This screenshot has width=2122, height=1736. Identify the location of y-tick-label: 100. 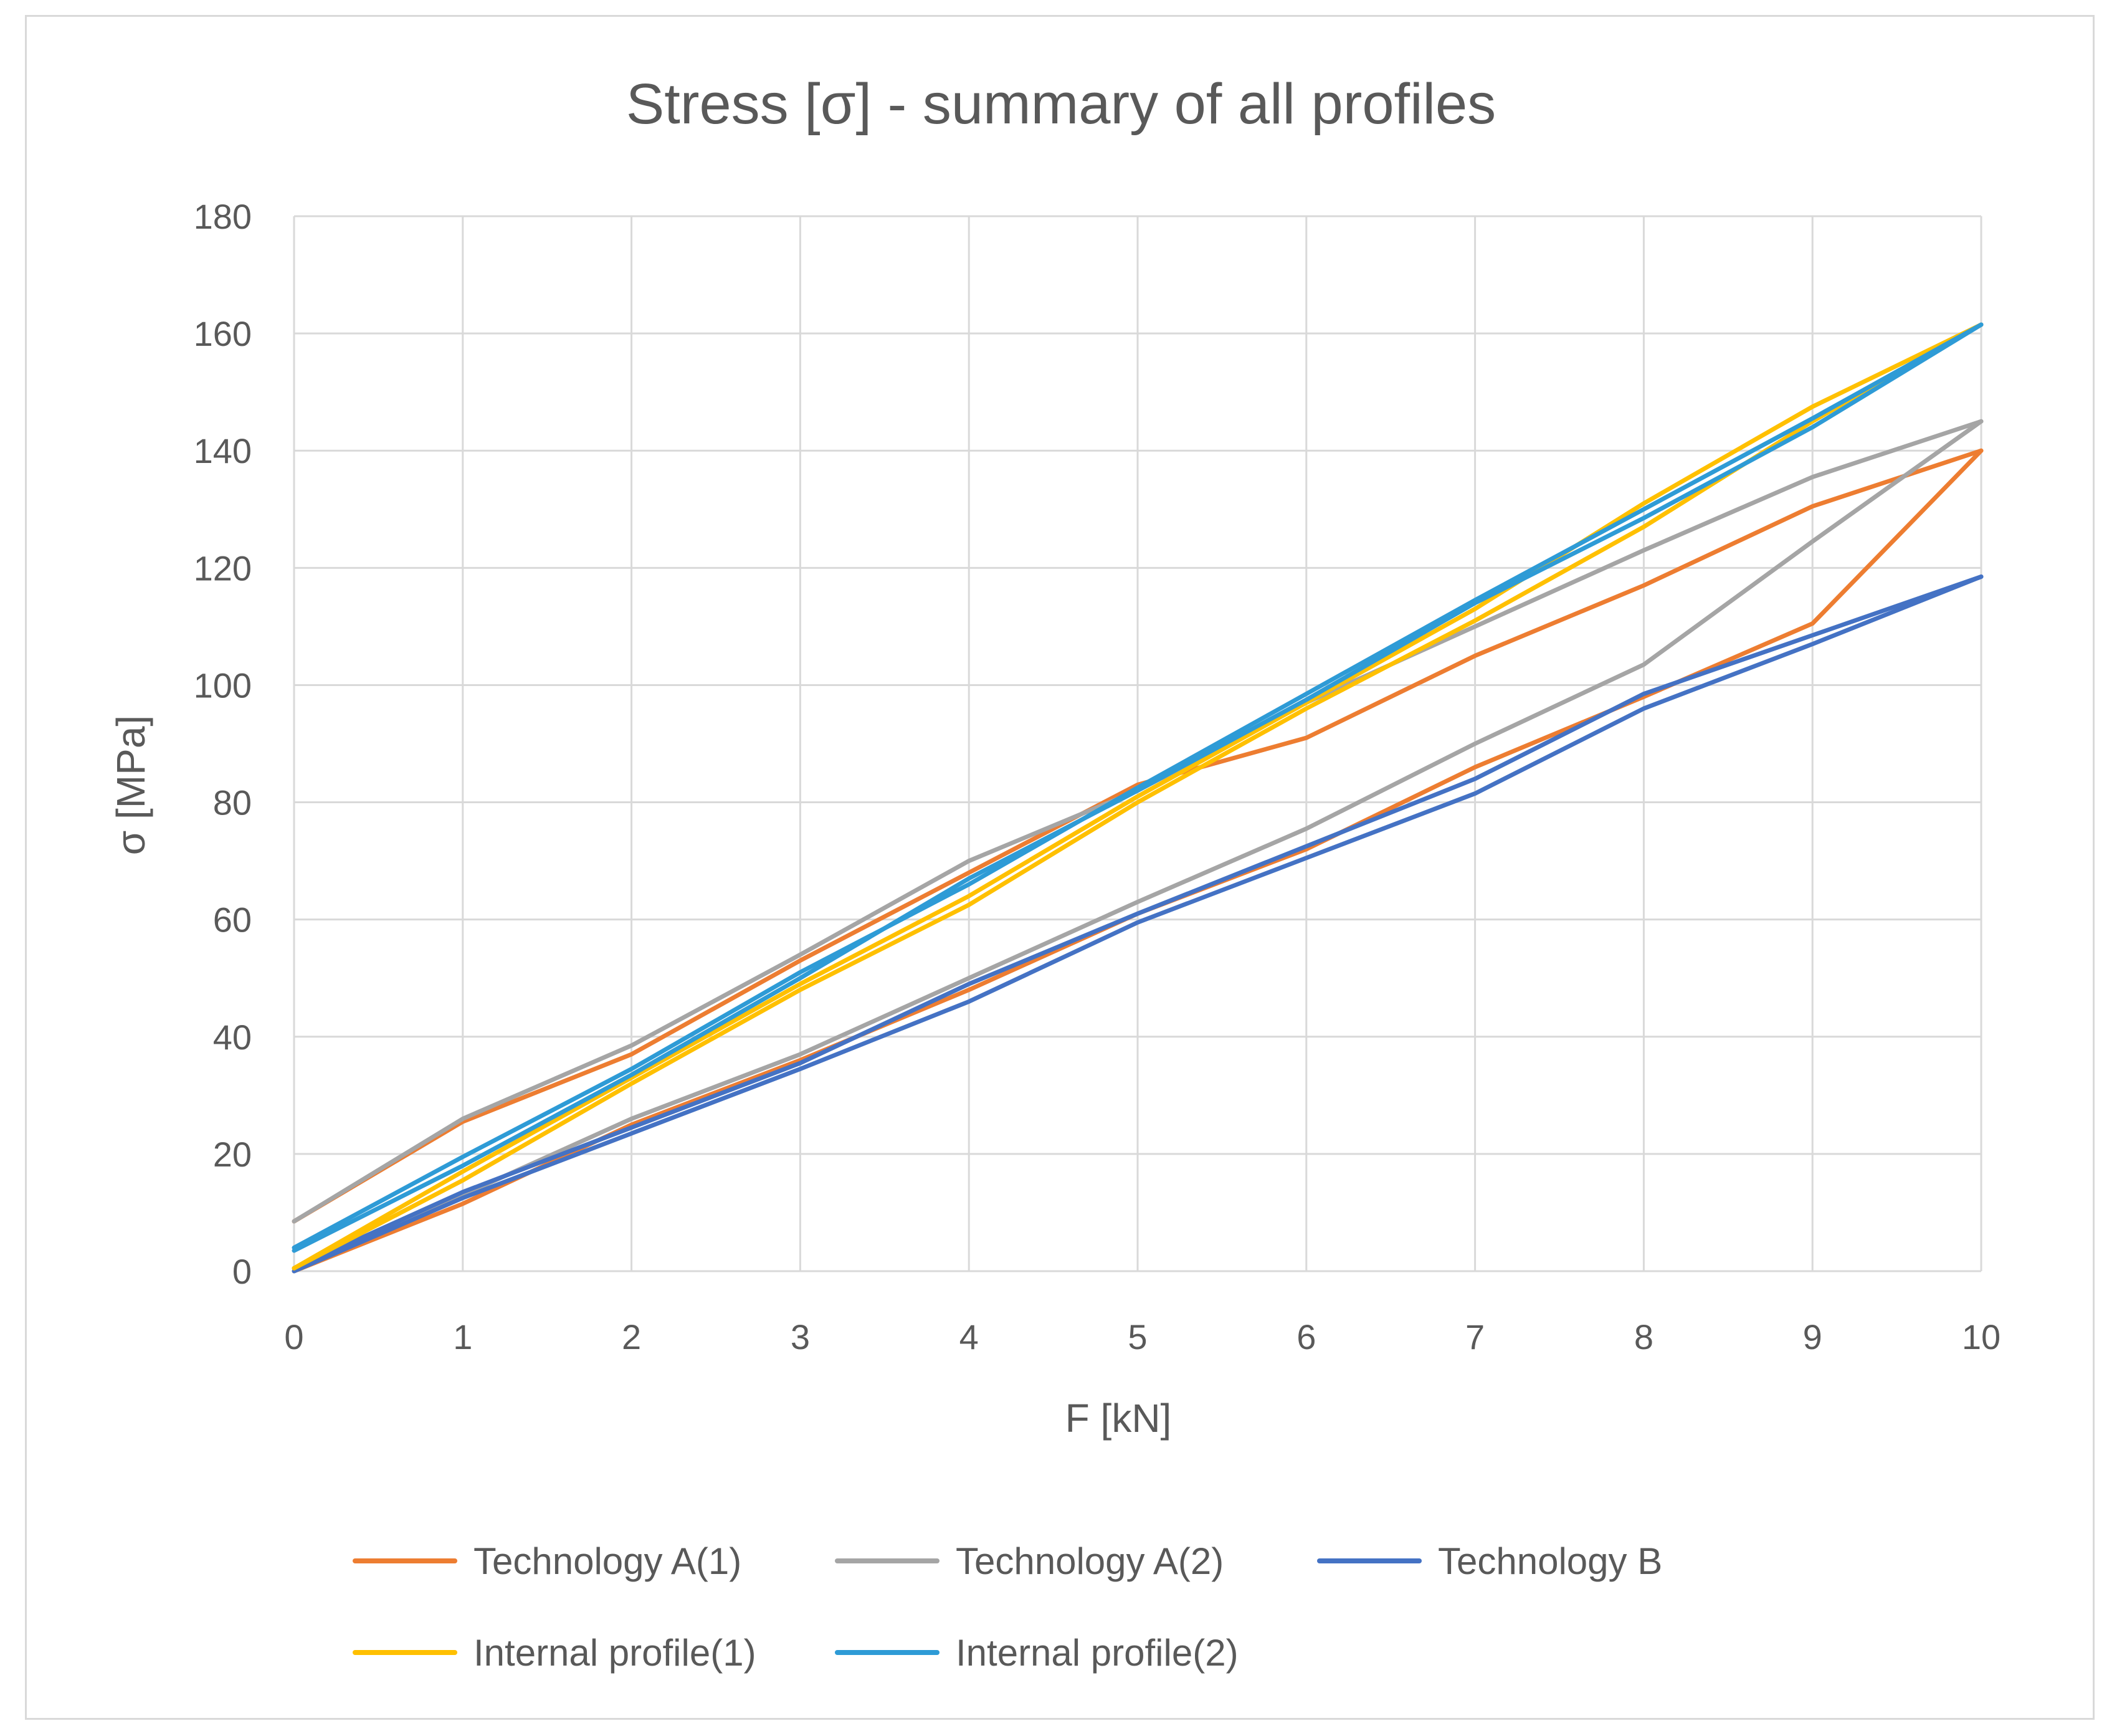
(223, 685).